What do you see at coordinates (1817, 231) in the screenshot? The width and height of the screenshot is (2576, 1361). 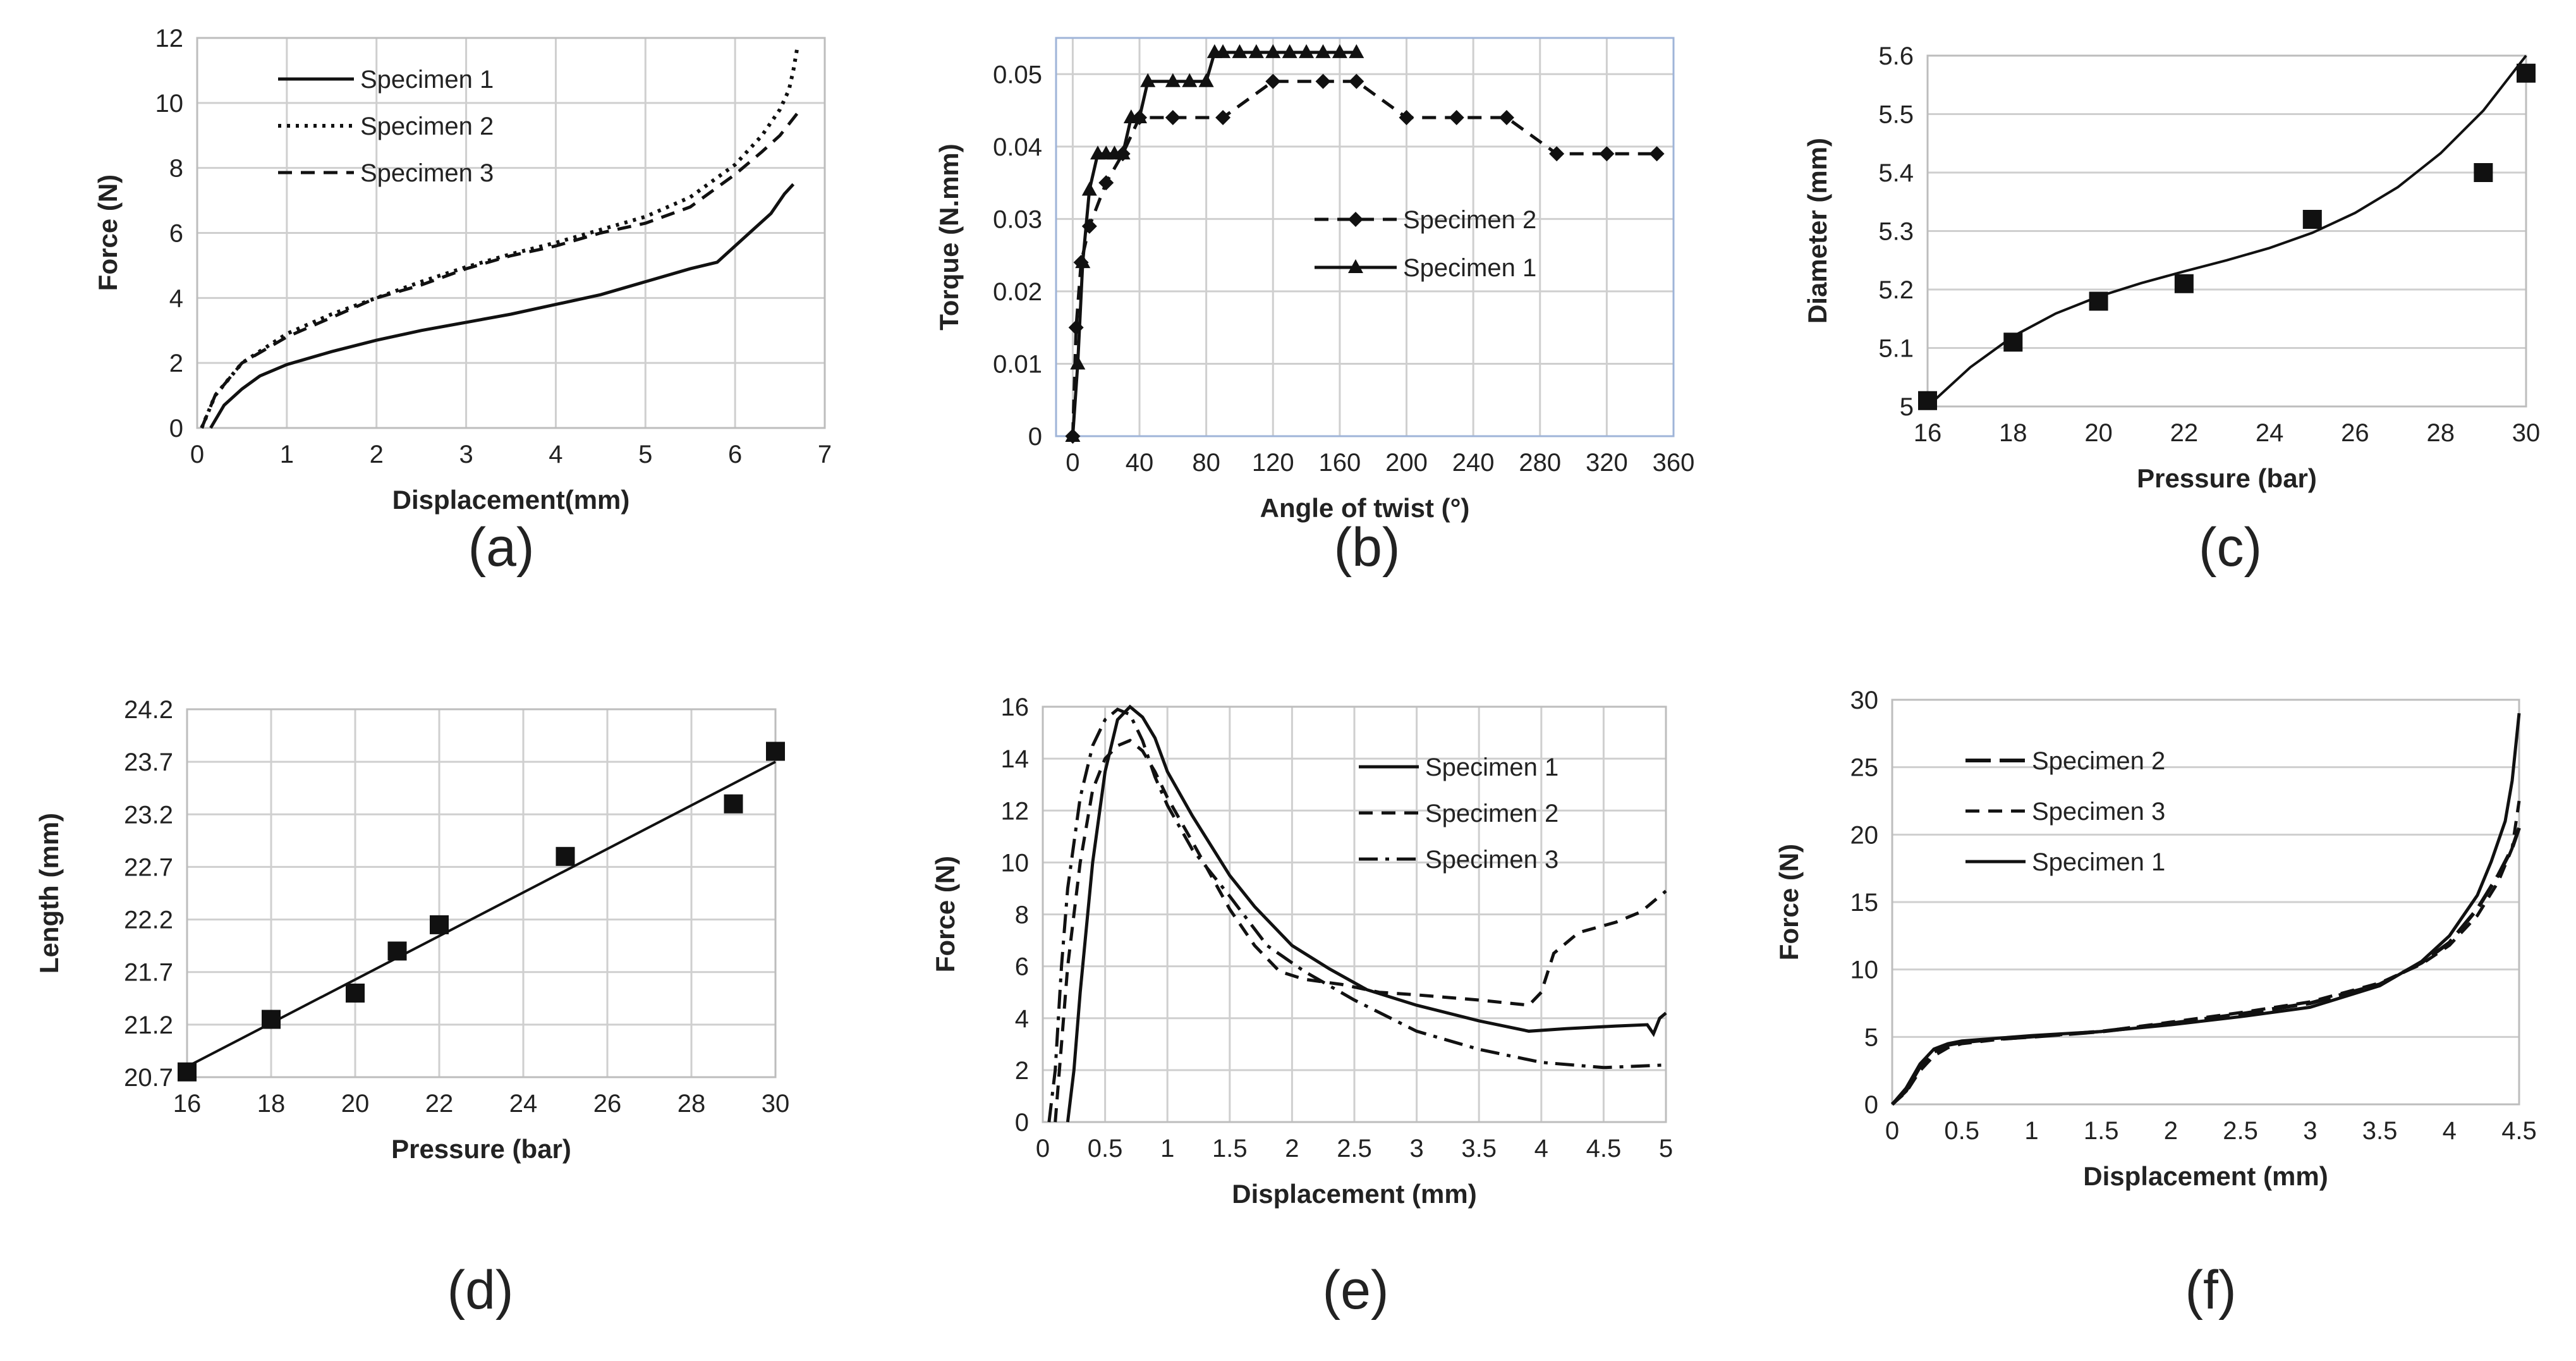 I see `y-axis-title: Diameter (mm)` at bounding box center [1817, 231].